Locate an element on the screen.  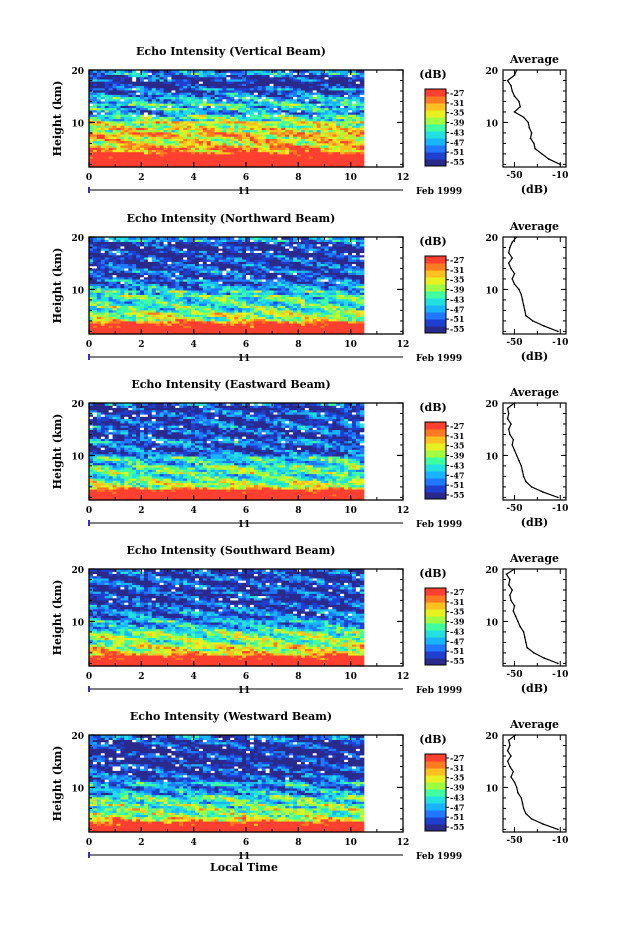
y-axis-label: Height (km) is located at coordinates (57, 784).